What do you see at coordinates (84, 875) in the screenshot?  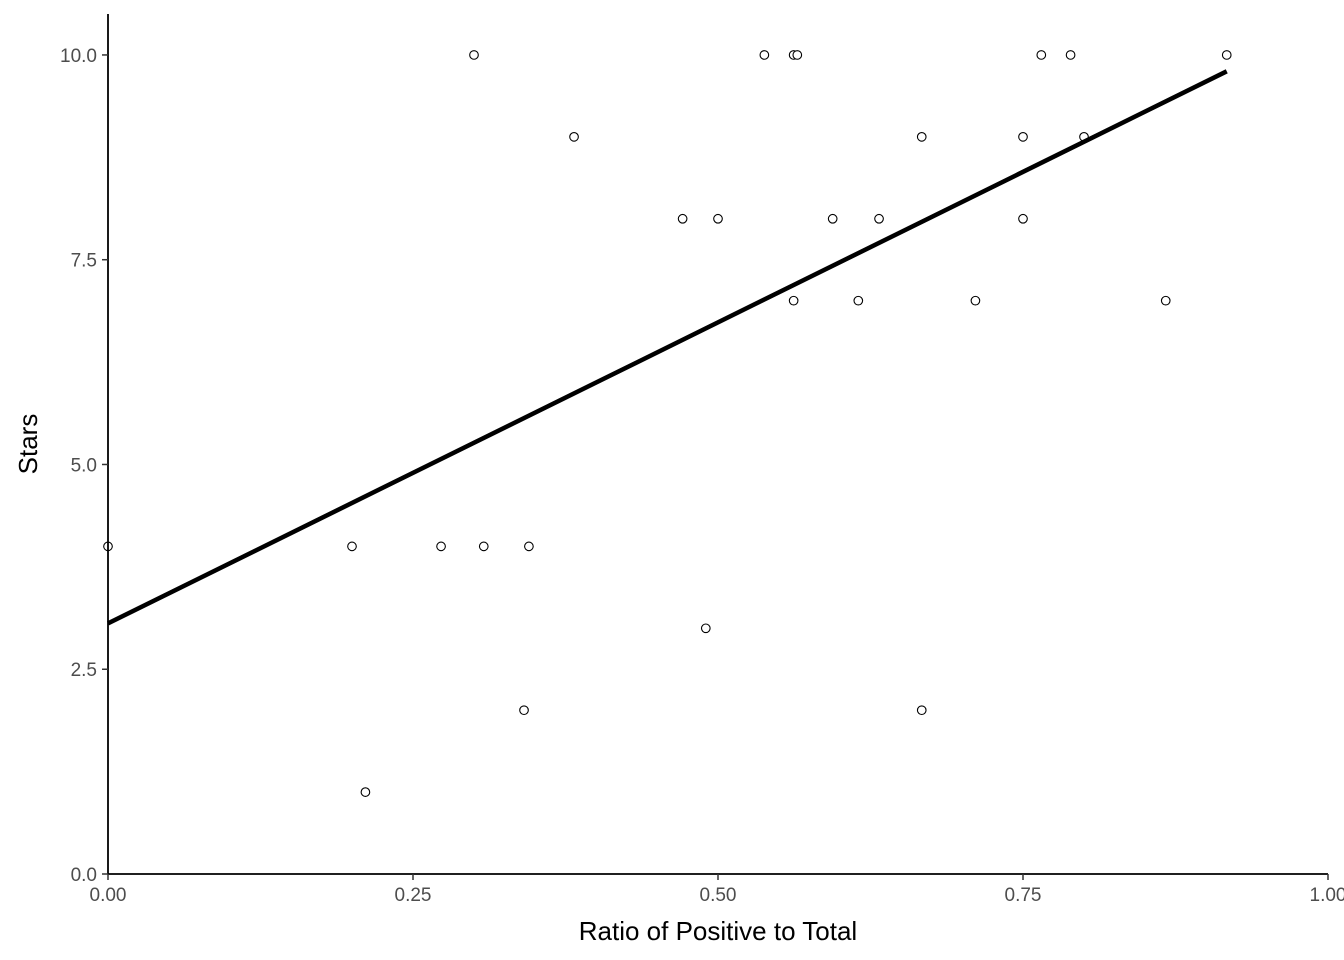 I see `y-tick-label: 0.0` at bounding box center [84, 875].